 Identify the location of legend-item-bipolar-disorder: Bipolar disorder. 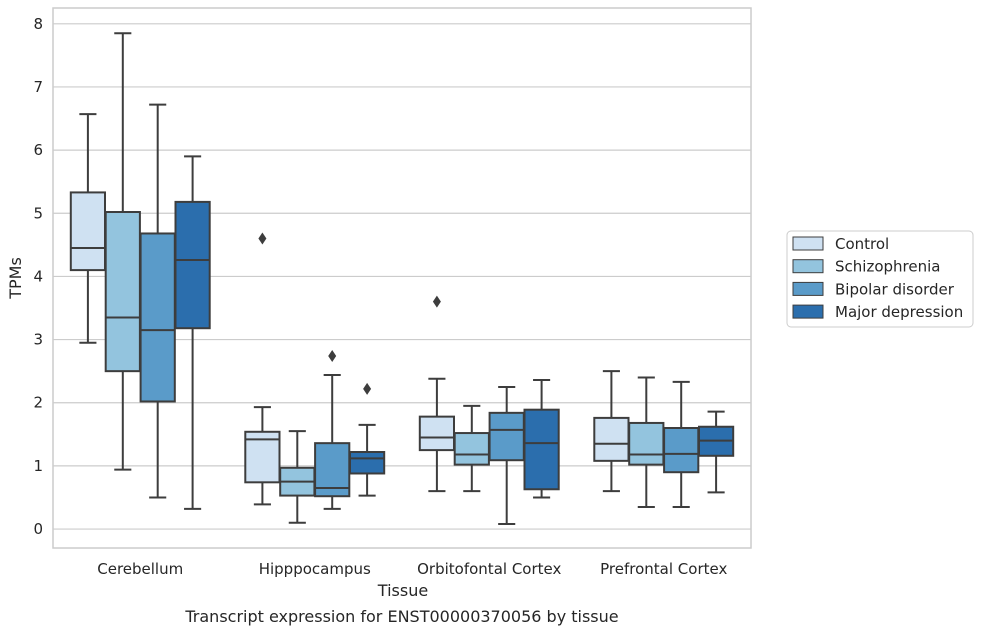
(873, 289).